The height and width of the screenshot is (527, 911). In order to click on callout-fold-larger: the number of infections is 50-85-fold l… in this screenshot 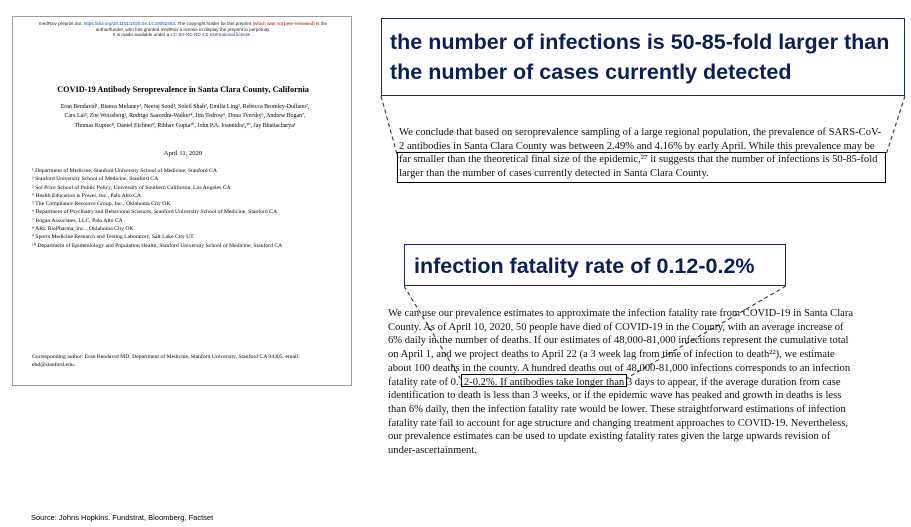, I will do `click(643, 57)`.